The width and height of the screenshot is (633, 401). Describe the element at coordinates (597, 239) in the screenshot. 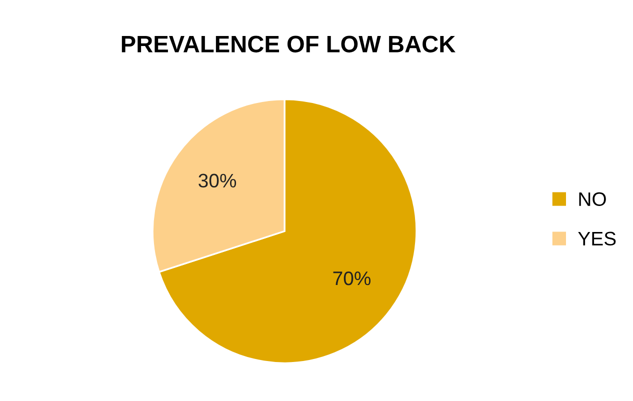

I see `legend-label: YES` at that location.